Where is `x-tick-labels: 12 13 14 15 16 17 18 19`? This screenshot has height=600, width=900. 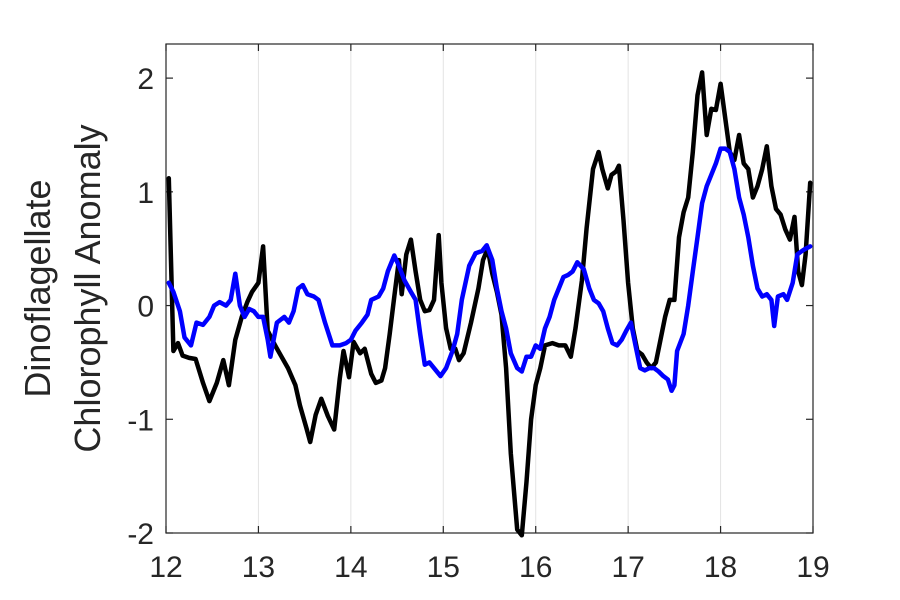
x-tick-labels: 12 13 14 15 16 17 18 19 is located at coordinates (489, 567).